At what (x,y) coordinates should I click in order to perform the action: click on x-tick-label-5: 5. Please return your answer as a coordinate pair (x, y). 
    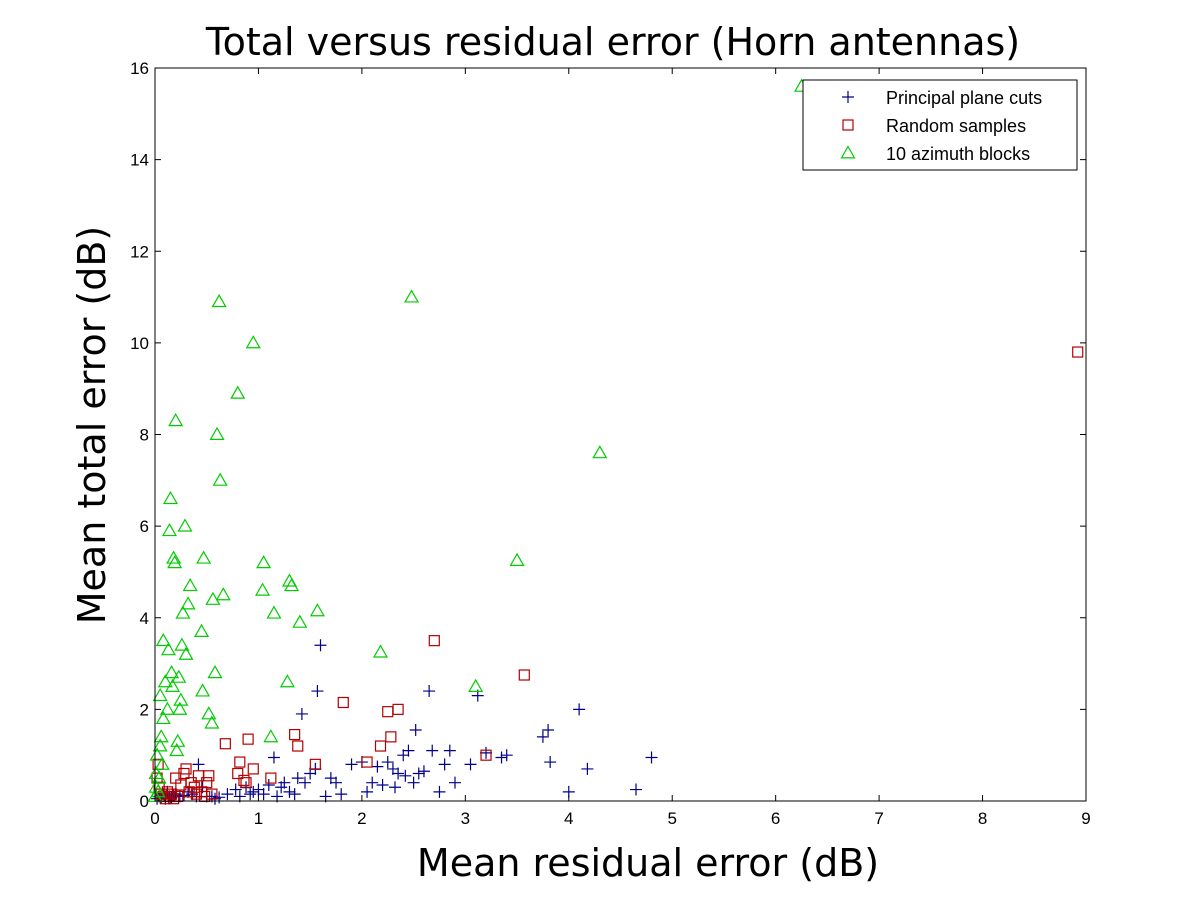
    Looking at the image, I should click on (671, 818).